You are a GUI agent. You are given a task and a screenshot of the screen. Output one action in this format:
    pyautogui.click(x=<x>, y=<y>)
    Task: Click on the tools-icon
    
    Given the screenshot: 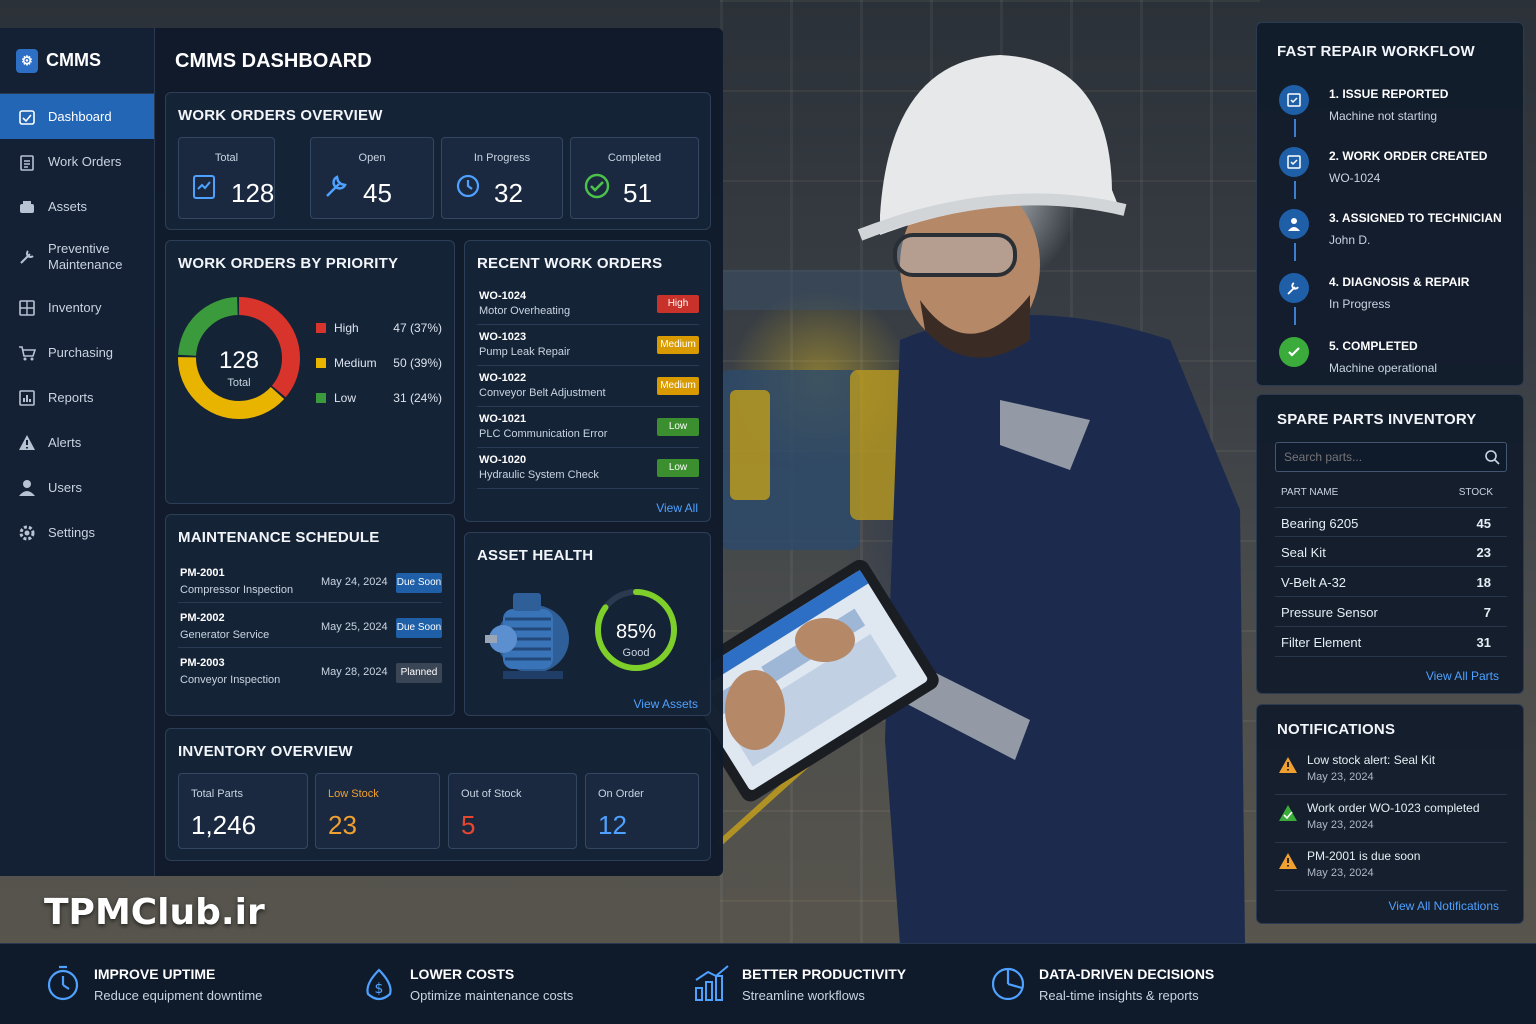 What is the action you would take?
    pyautogui.click(x=27, y=257)
    